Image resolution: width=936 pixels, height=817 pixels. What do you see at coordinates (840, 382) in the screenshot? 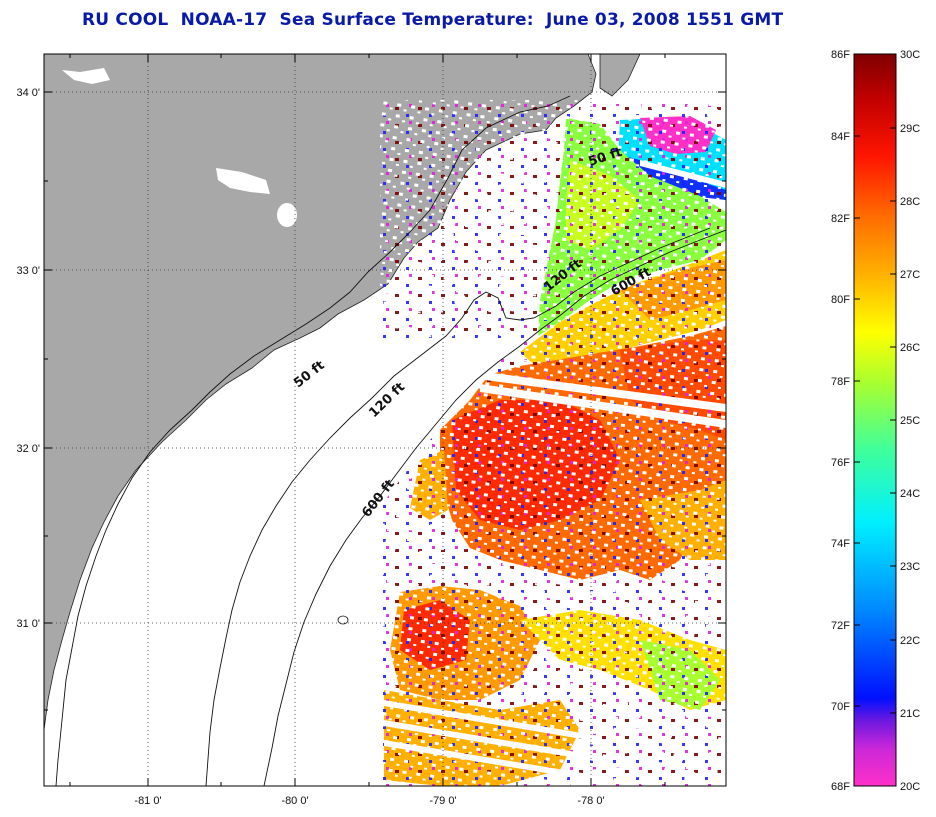
I see `colorbar-f-78: 78F` at bounding box center [840, 382].